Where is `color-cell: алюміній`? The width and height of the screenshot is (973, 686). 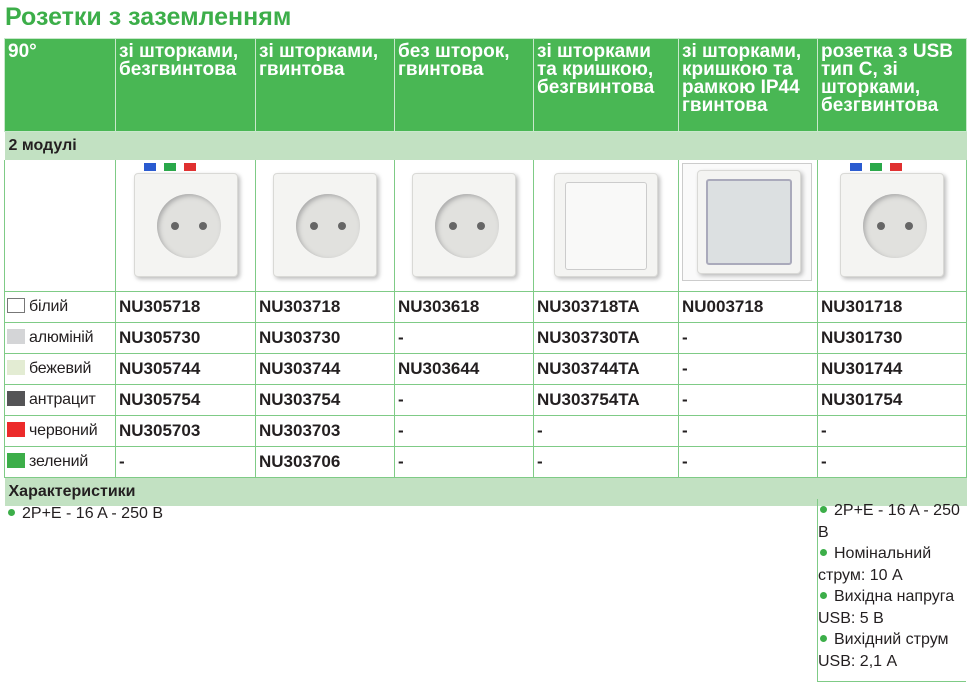 color-cell: алюміній is located at coordinates (60, 337).